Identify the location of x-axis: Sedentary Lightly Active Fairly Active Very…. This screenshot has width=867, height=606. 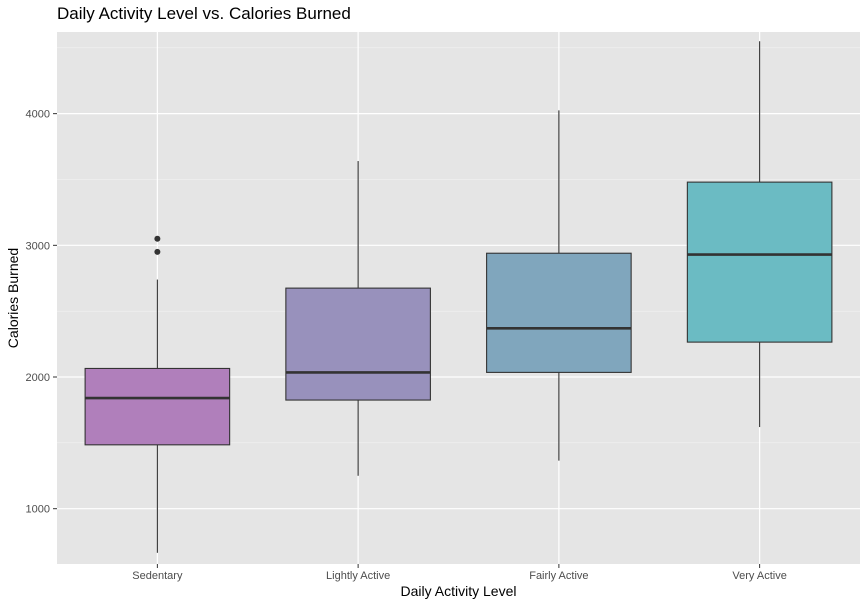
(459, 573).